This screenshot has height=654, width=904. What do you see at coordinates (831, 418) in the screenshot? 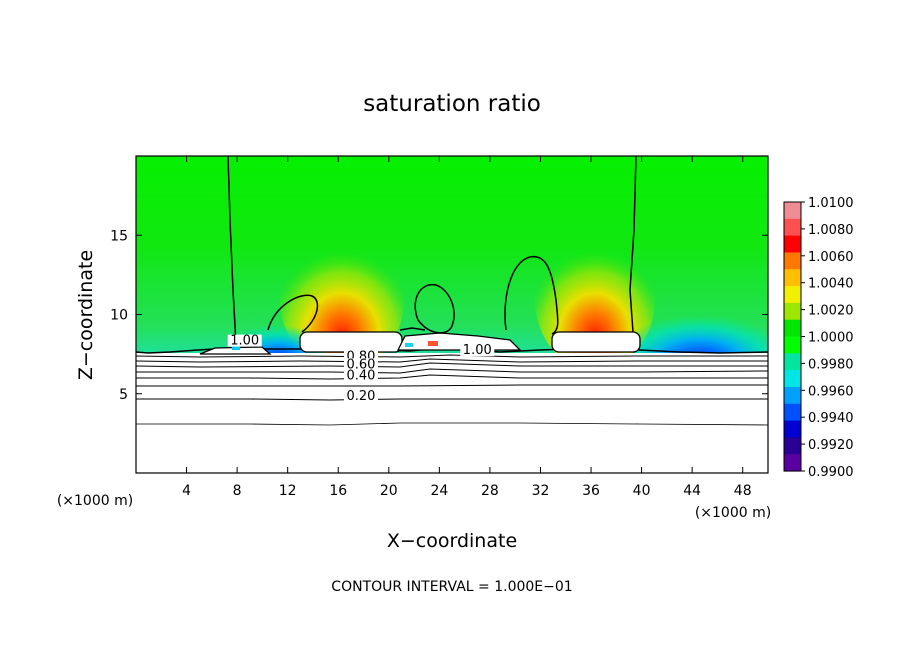
I see `colorbar-label: 0.9940` at bounding box center [831, 418].